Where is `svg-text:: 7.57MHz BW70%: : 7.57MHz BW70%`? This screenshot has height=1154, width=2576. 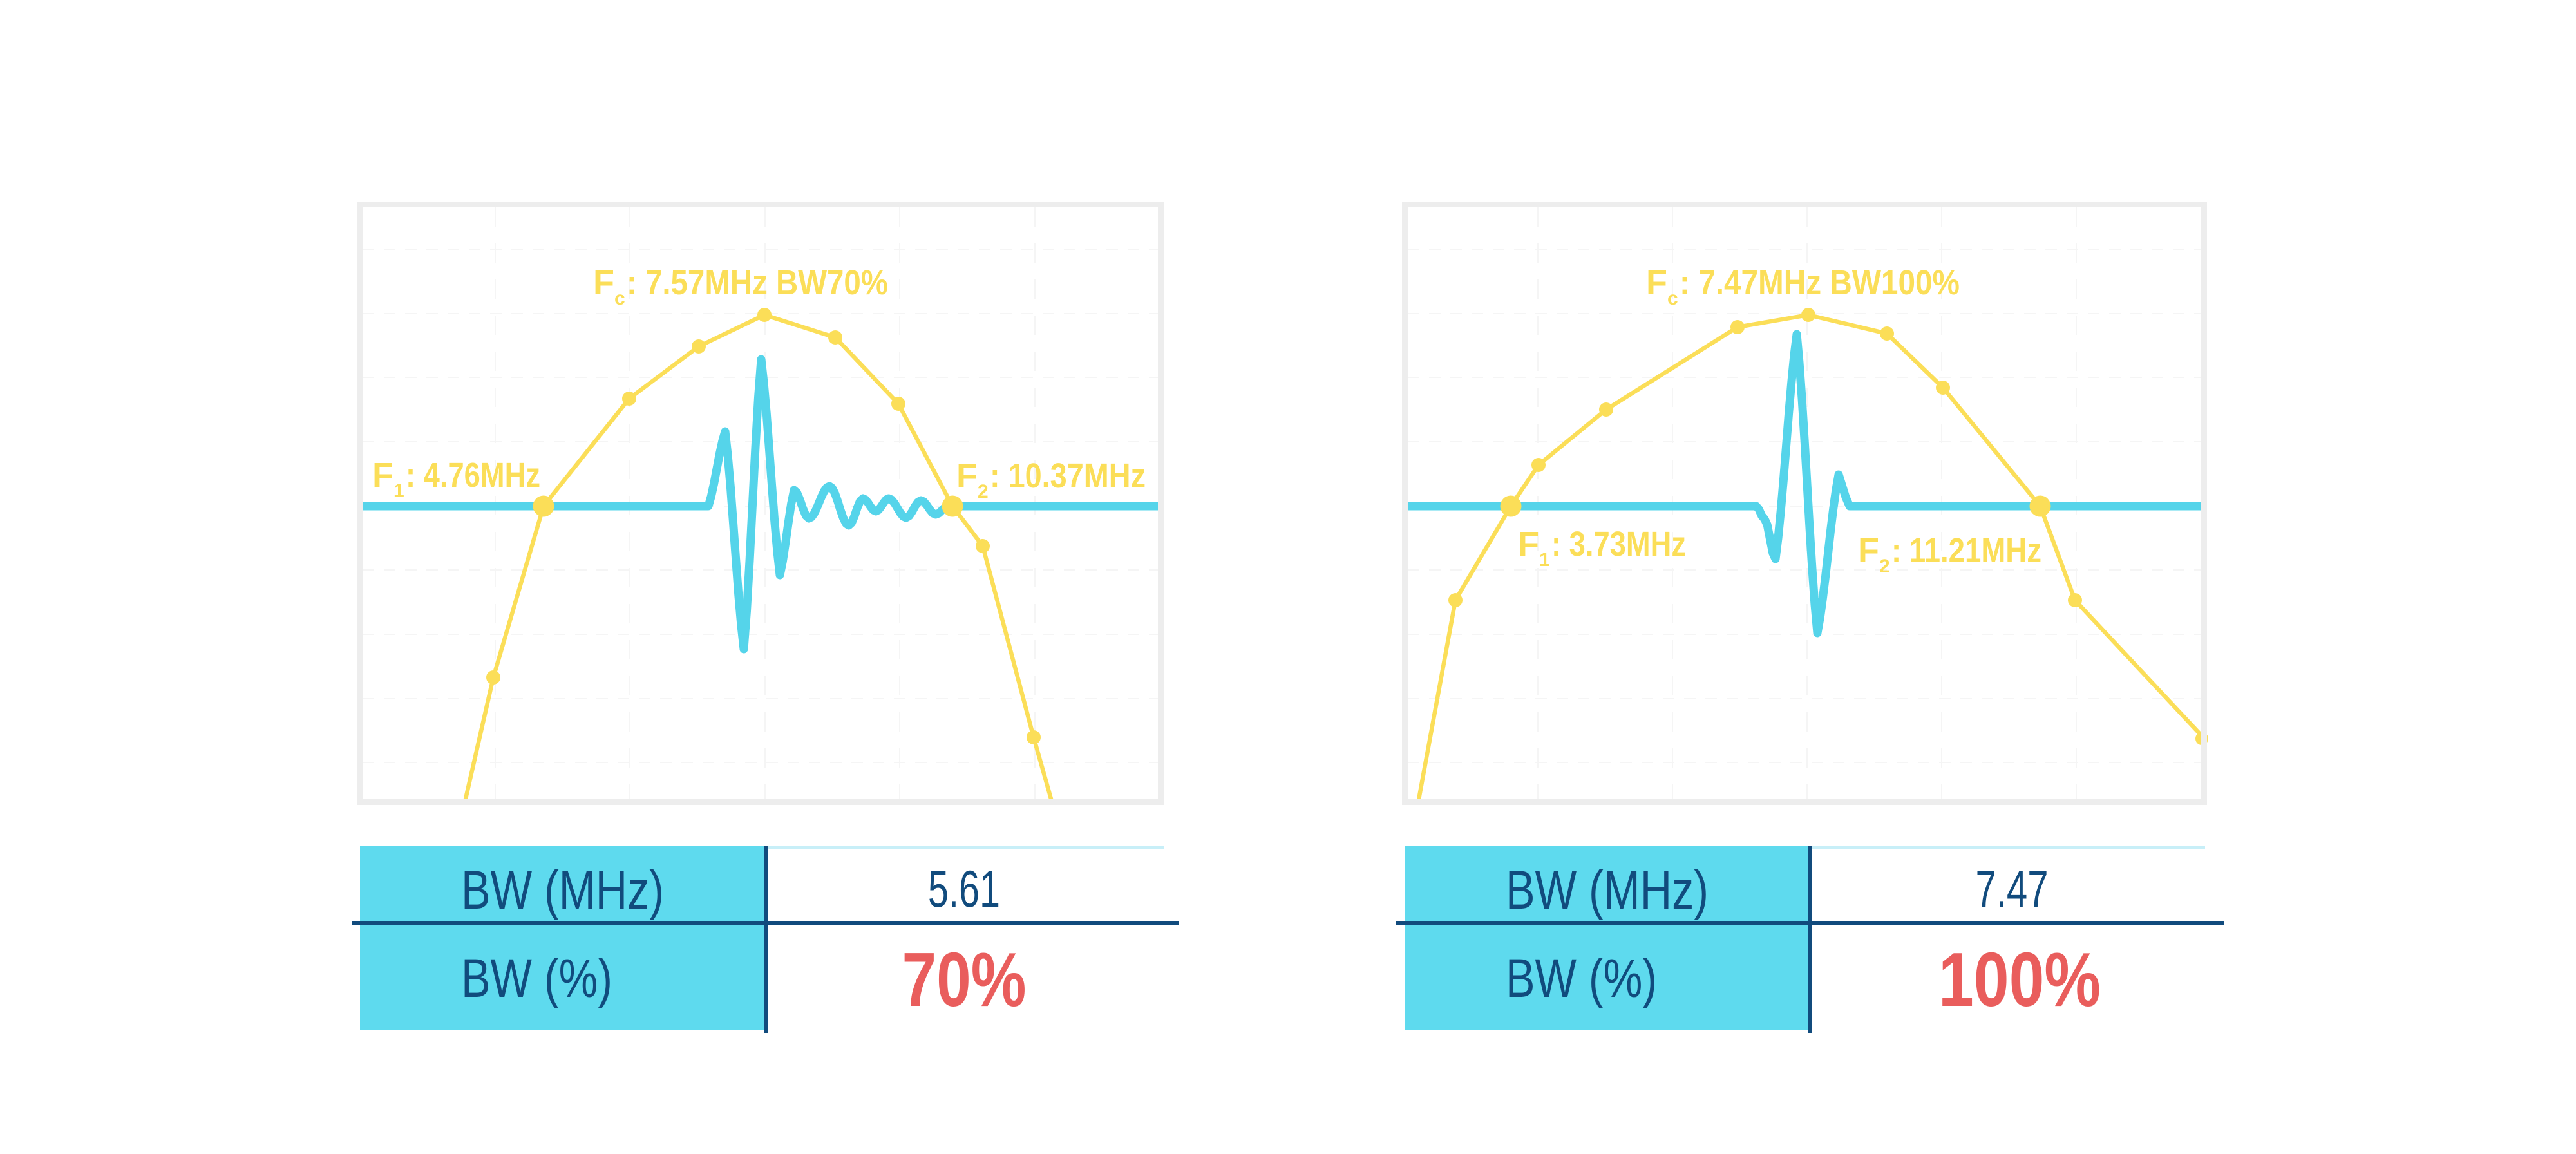 svg-text:: 7.57MHz BW70%: : 7.57MHz BW70% is located at coordinates (757, 282).